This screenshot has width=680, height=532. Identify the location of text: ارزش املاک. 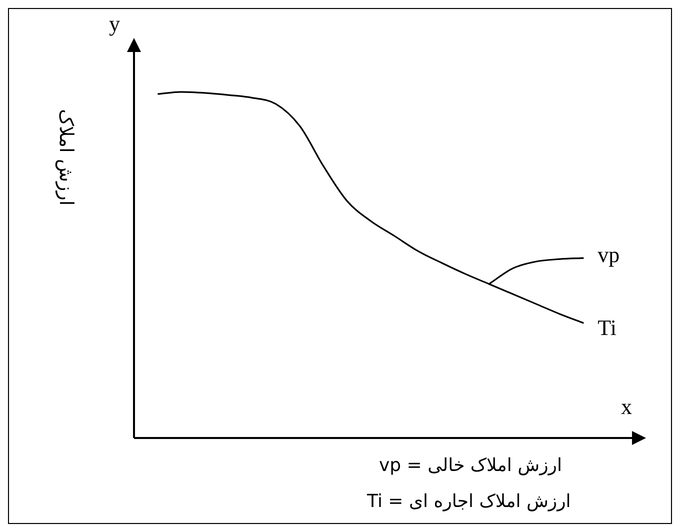
(66, 157).